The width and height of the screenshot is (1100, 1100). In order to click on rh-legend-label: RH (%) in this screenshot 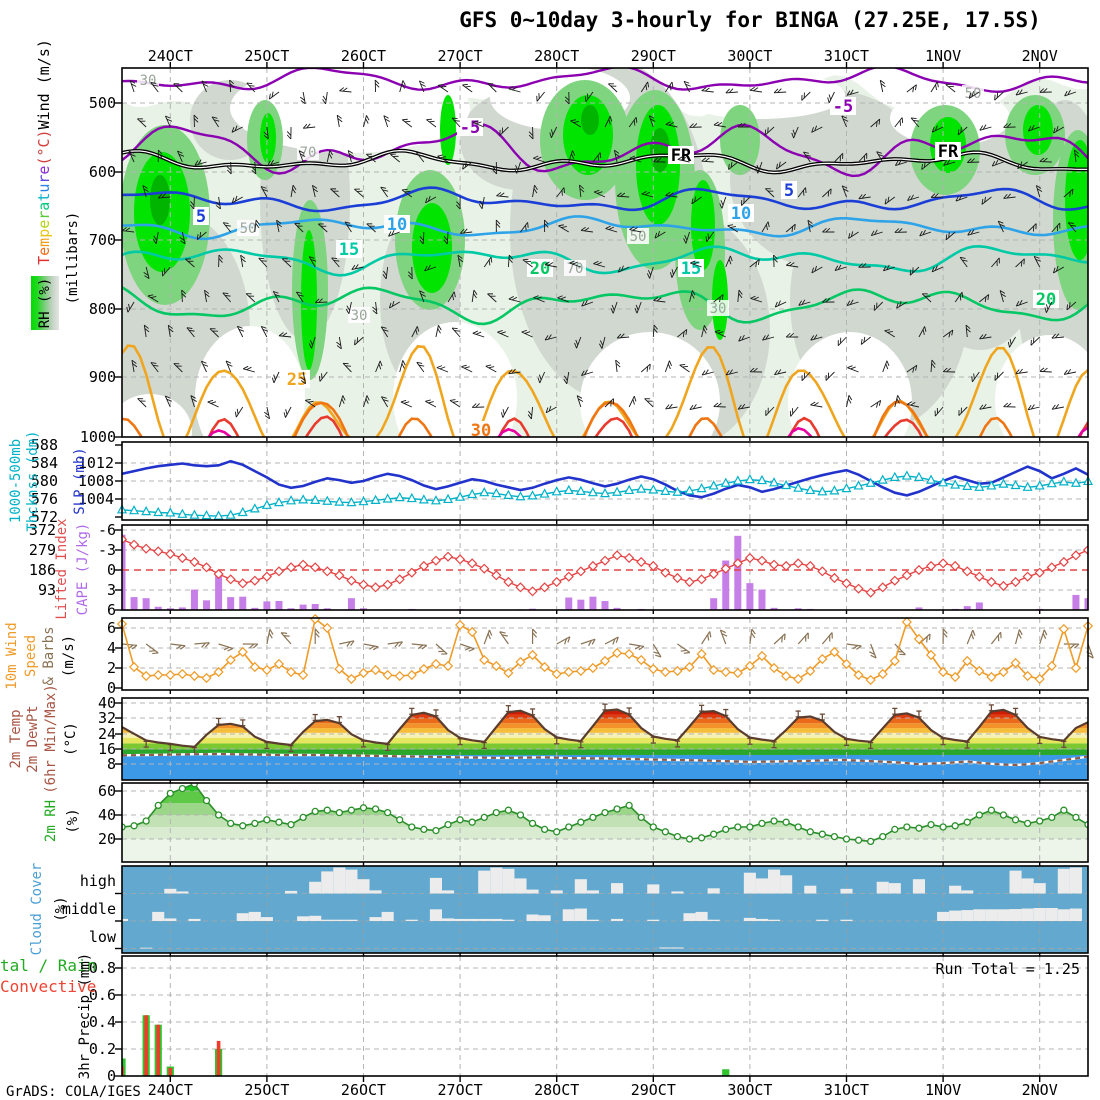, I will do `click(45, 303)`.